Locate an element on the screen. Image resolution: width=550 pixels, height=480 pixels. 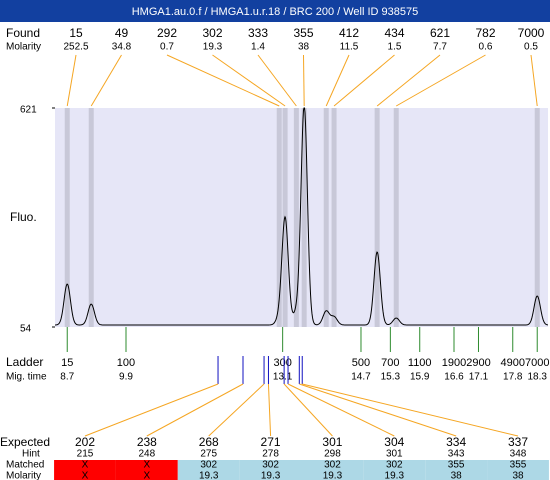
ladder-mig-time: 18.3 is located at coordinates (537, 377).